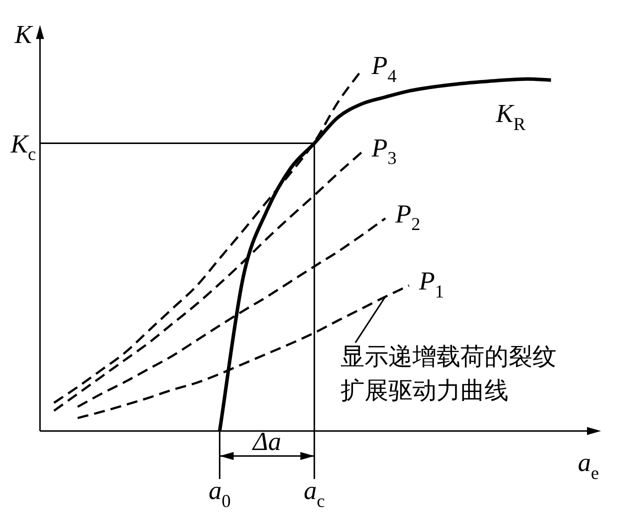  Describe the element at coordinates (267, 441) in the screenshot. I see `annotation: Δa` at that location.